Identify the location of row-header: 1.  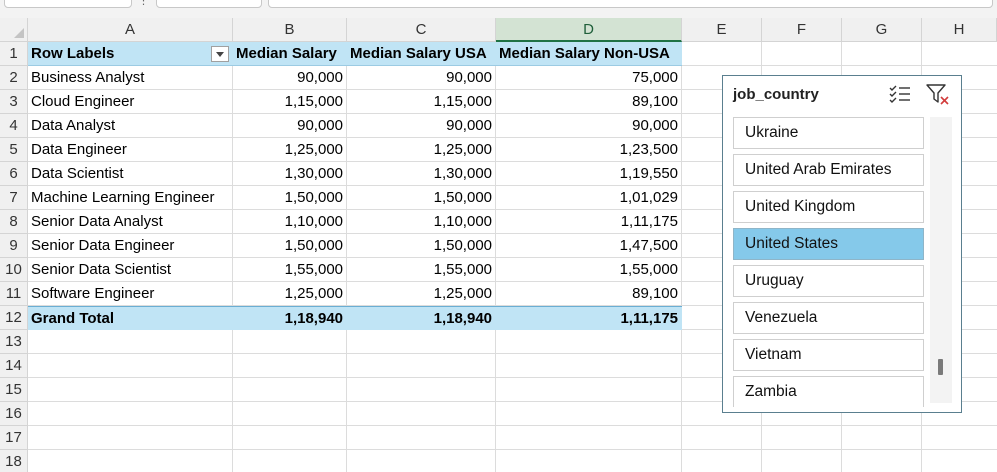
(14, 54).